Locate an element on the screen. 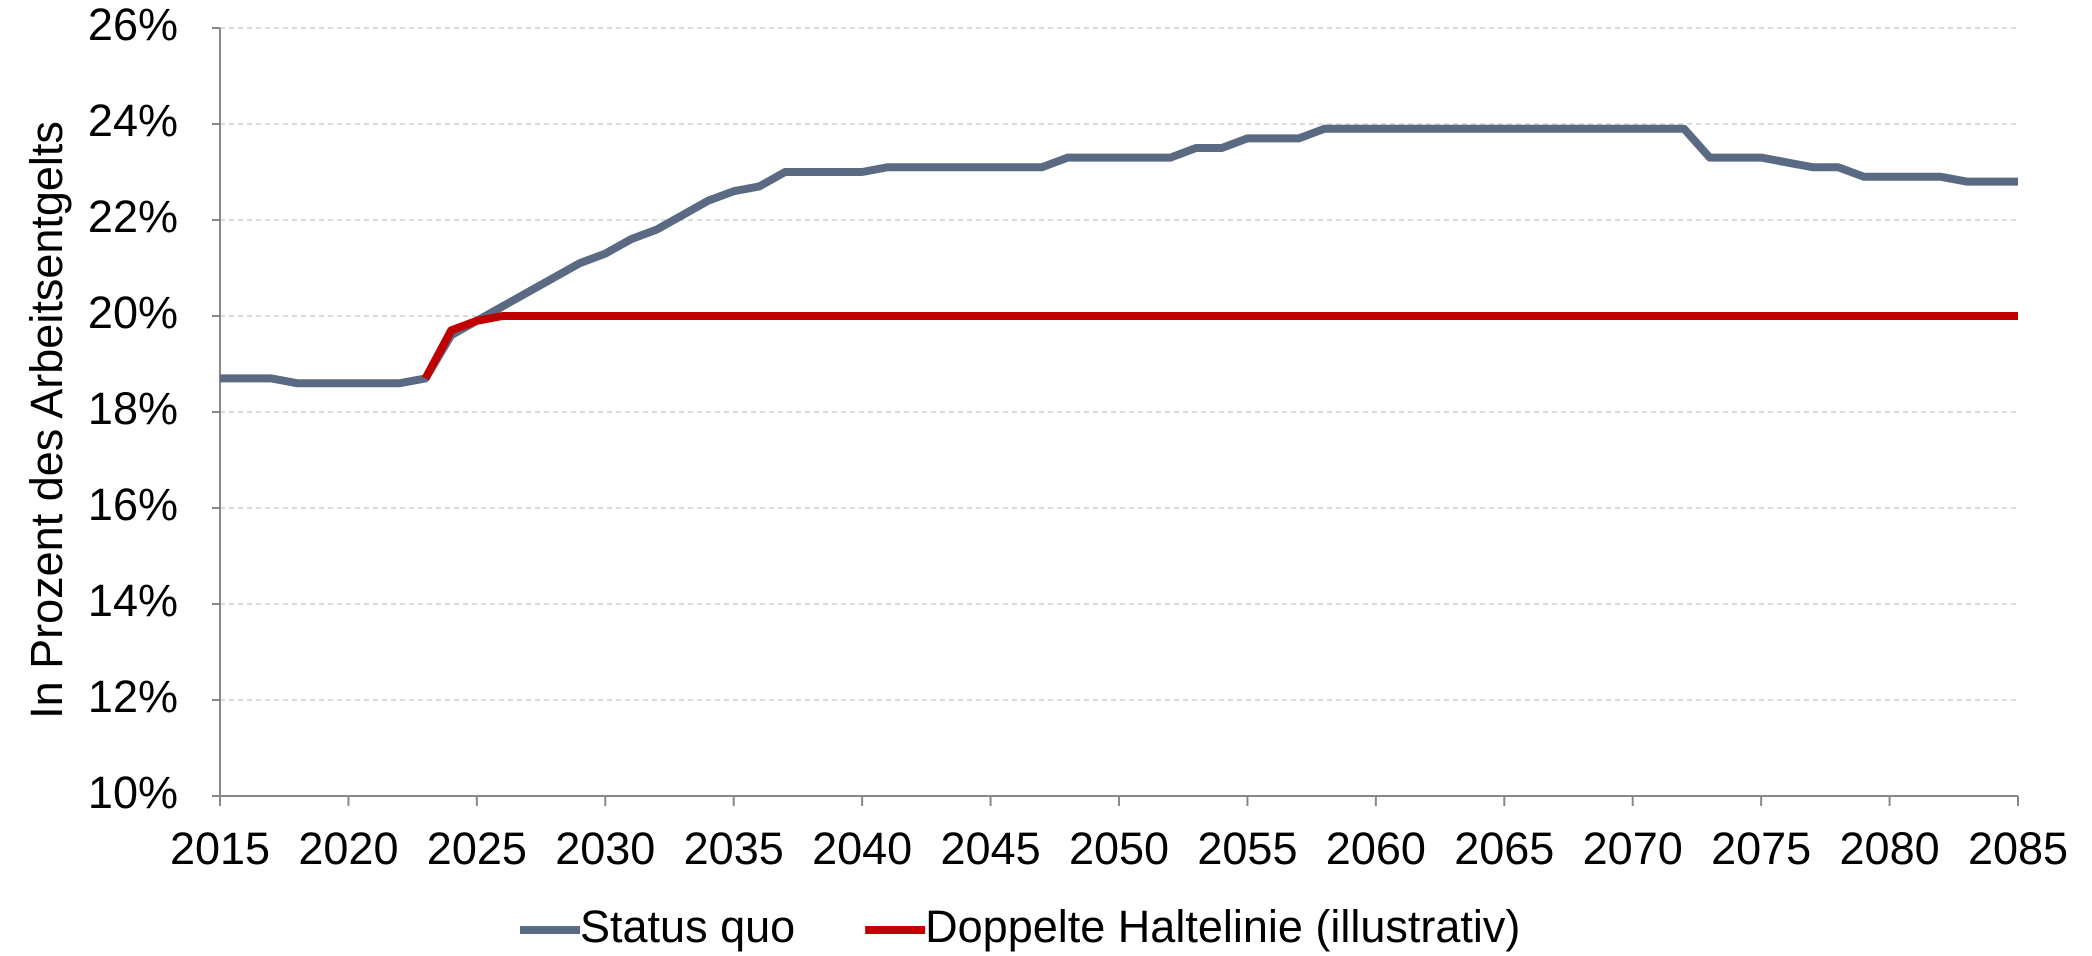 Image resolution: width=2092 pixels, height=956 pixels. y-tick-label: 24% is located at coordinates (133, 120).